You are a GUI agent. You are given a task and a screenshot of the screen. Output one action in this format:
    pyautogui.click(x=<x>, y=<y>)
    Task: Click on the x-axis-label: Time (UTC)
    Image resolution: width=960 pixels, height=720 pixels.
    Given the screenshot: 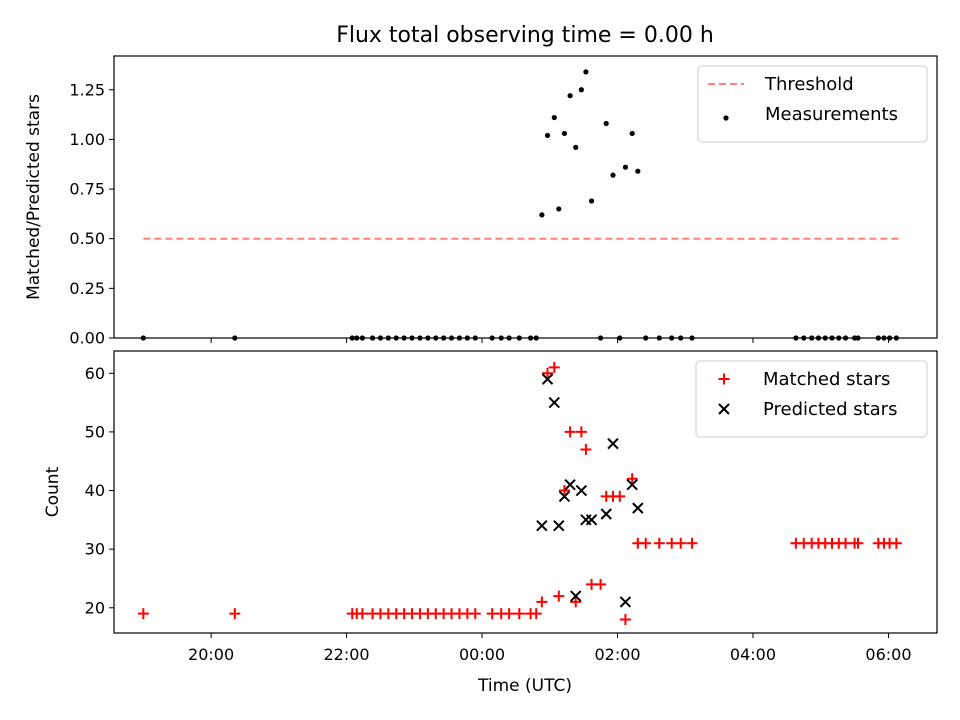 What is the action you would take?
    pyautogui.click(x=524, y=686)
    